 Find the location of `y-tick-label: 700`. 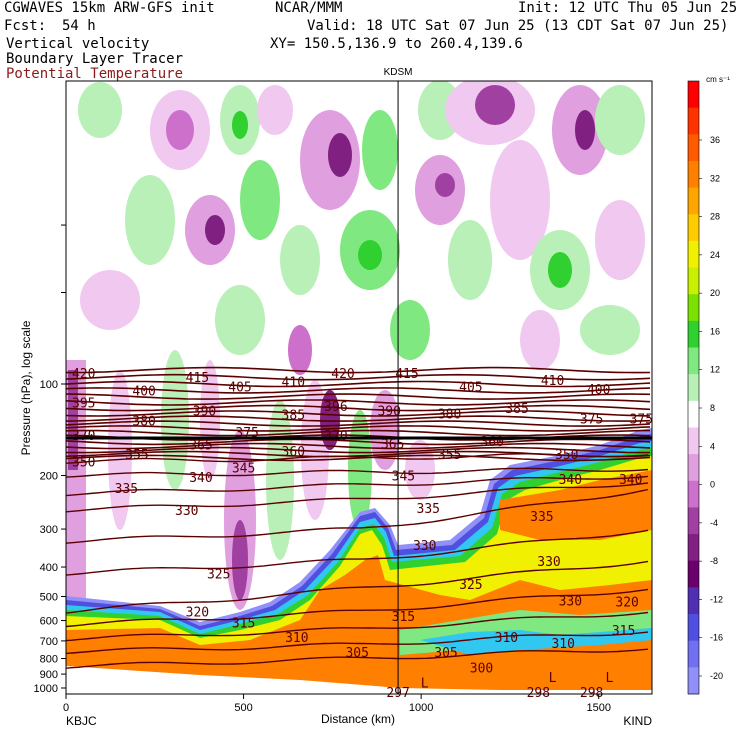

y-tick-label: 700 is located at coordinates (49, 642).